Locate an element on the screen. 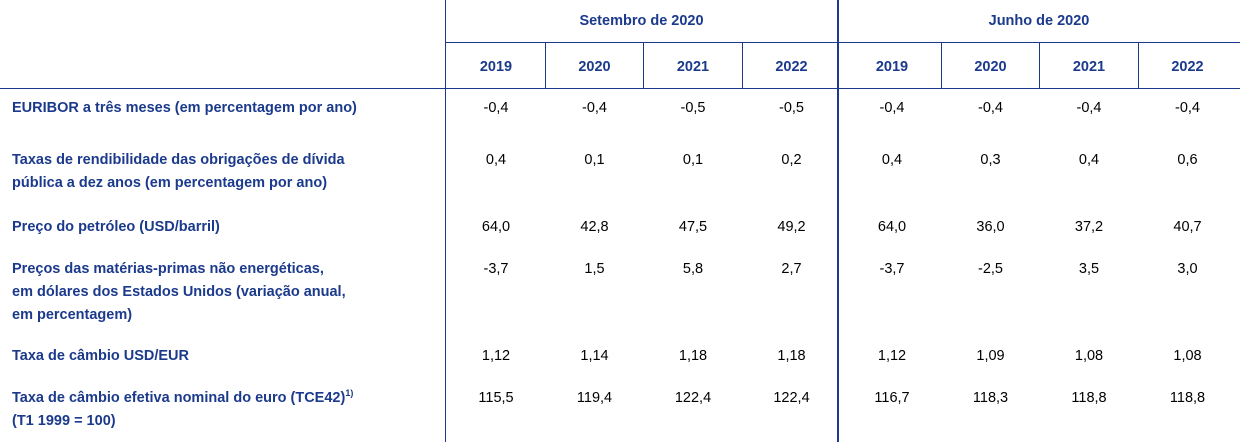  cell-value: 49,2 is located at coordinates (791, 227).